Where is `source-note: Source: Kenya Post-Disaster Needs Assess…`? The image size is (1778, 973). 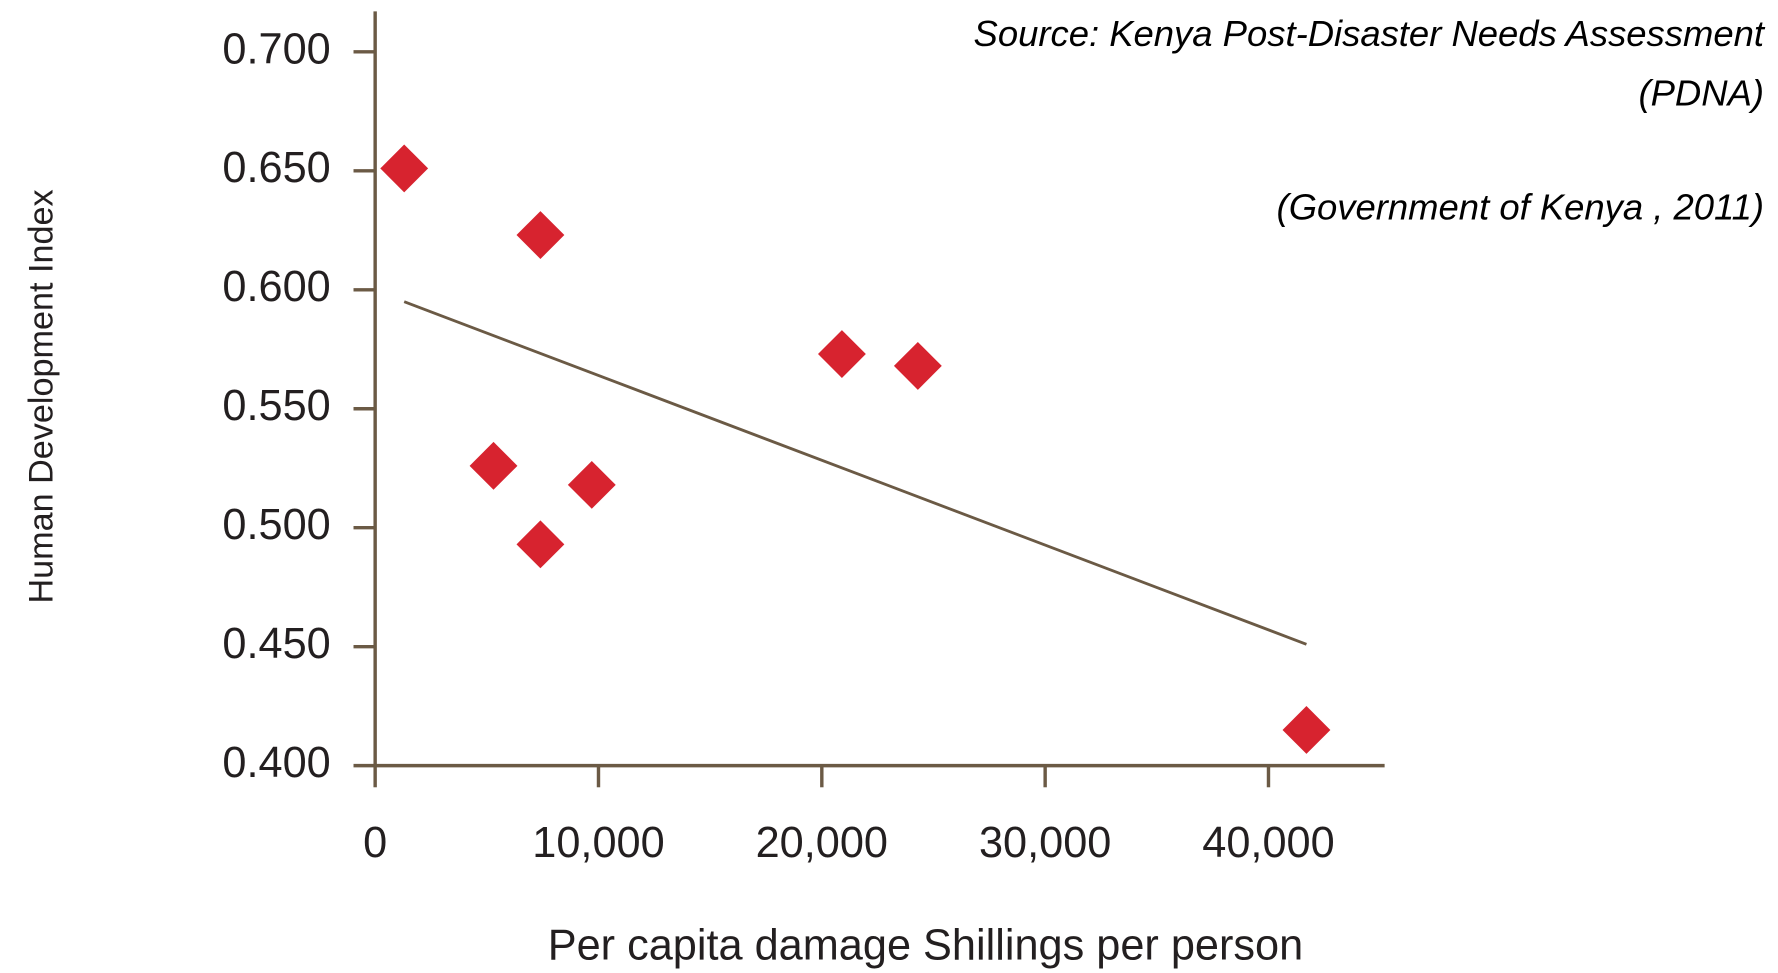
source-note: Source: Kenya Post-Disaster Needs Assess… is located at coordinates (1370, 33).